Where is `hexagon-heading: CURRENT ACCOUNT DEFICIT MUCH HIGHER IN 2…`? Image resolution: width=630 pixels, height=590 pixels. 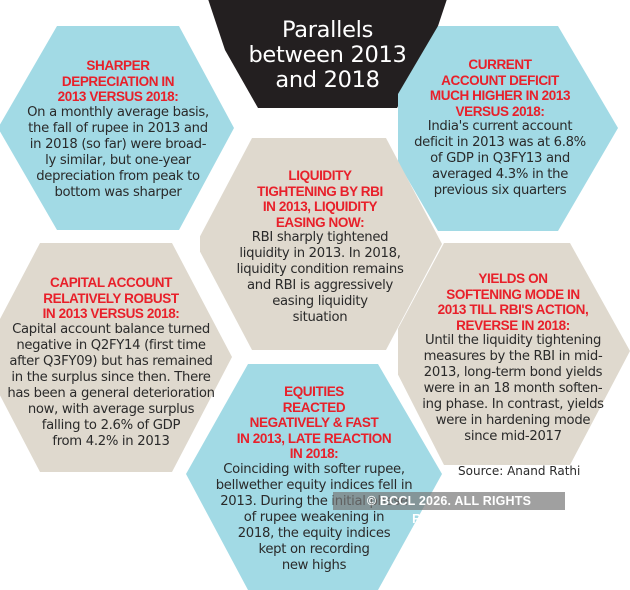 hexagon-heading: CURRENT ACCOUNT DEFICIT MUCH HIGHER IN 2… is located at coordinates (500, 88).